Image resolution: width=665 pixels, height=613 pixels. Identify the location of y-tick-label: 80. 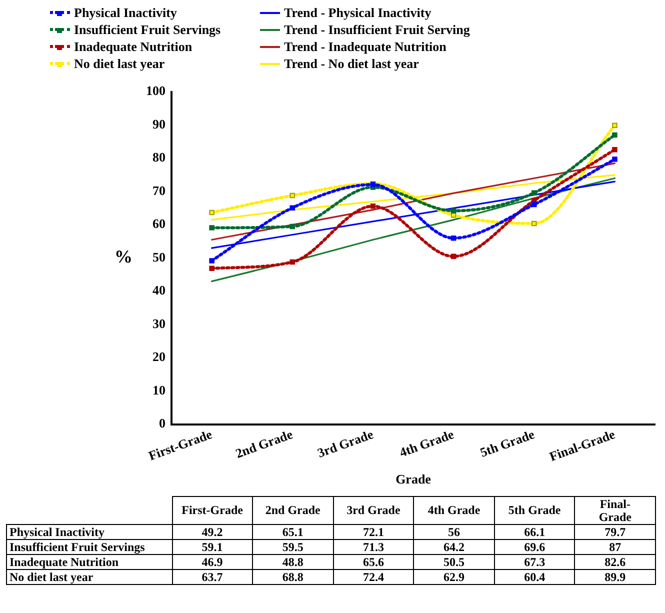
(159, 157).